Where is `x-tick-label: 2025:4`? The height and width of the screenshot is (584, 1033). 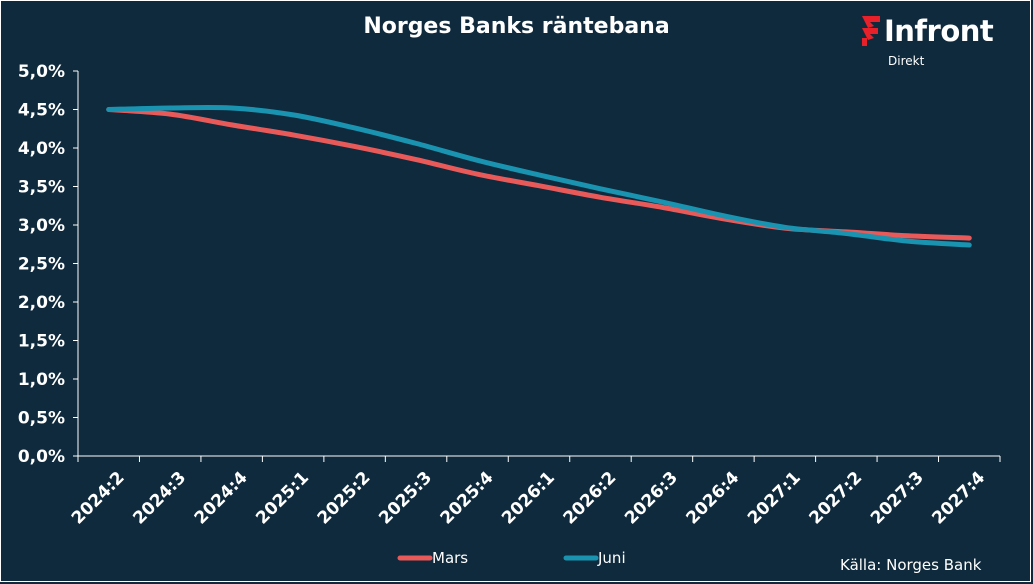 x-tick-label: 2025:4 is located at coordinates (467, 498).